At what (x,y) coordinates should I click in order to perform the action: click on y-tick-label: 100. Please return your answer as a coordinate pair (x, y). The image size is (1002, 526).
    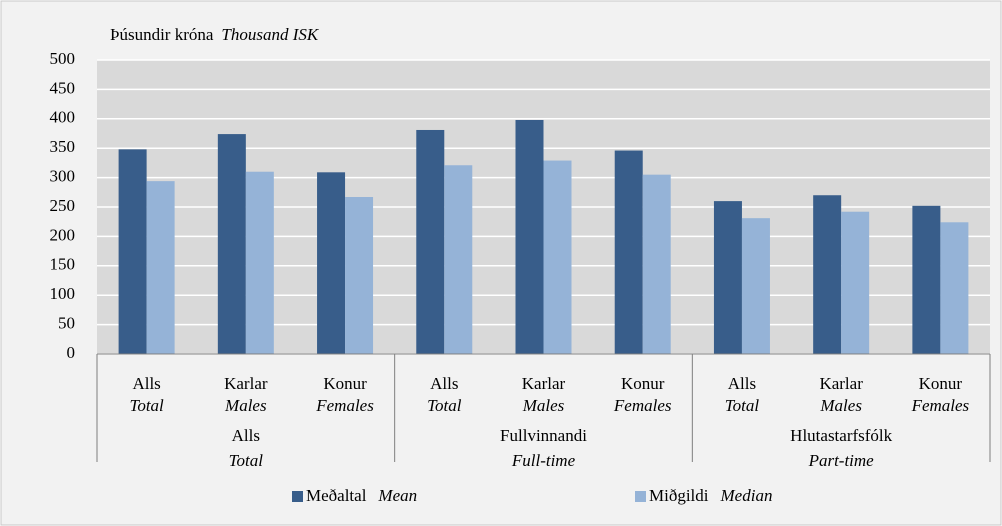
    Looking at the image, I should click on (63, 293).